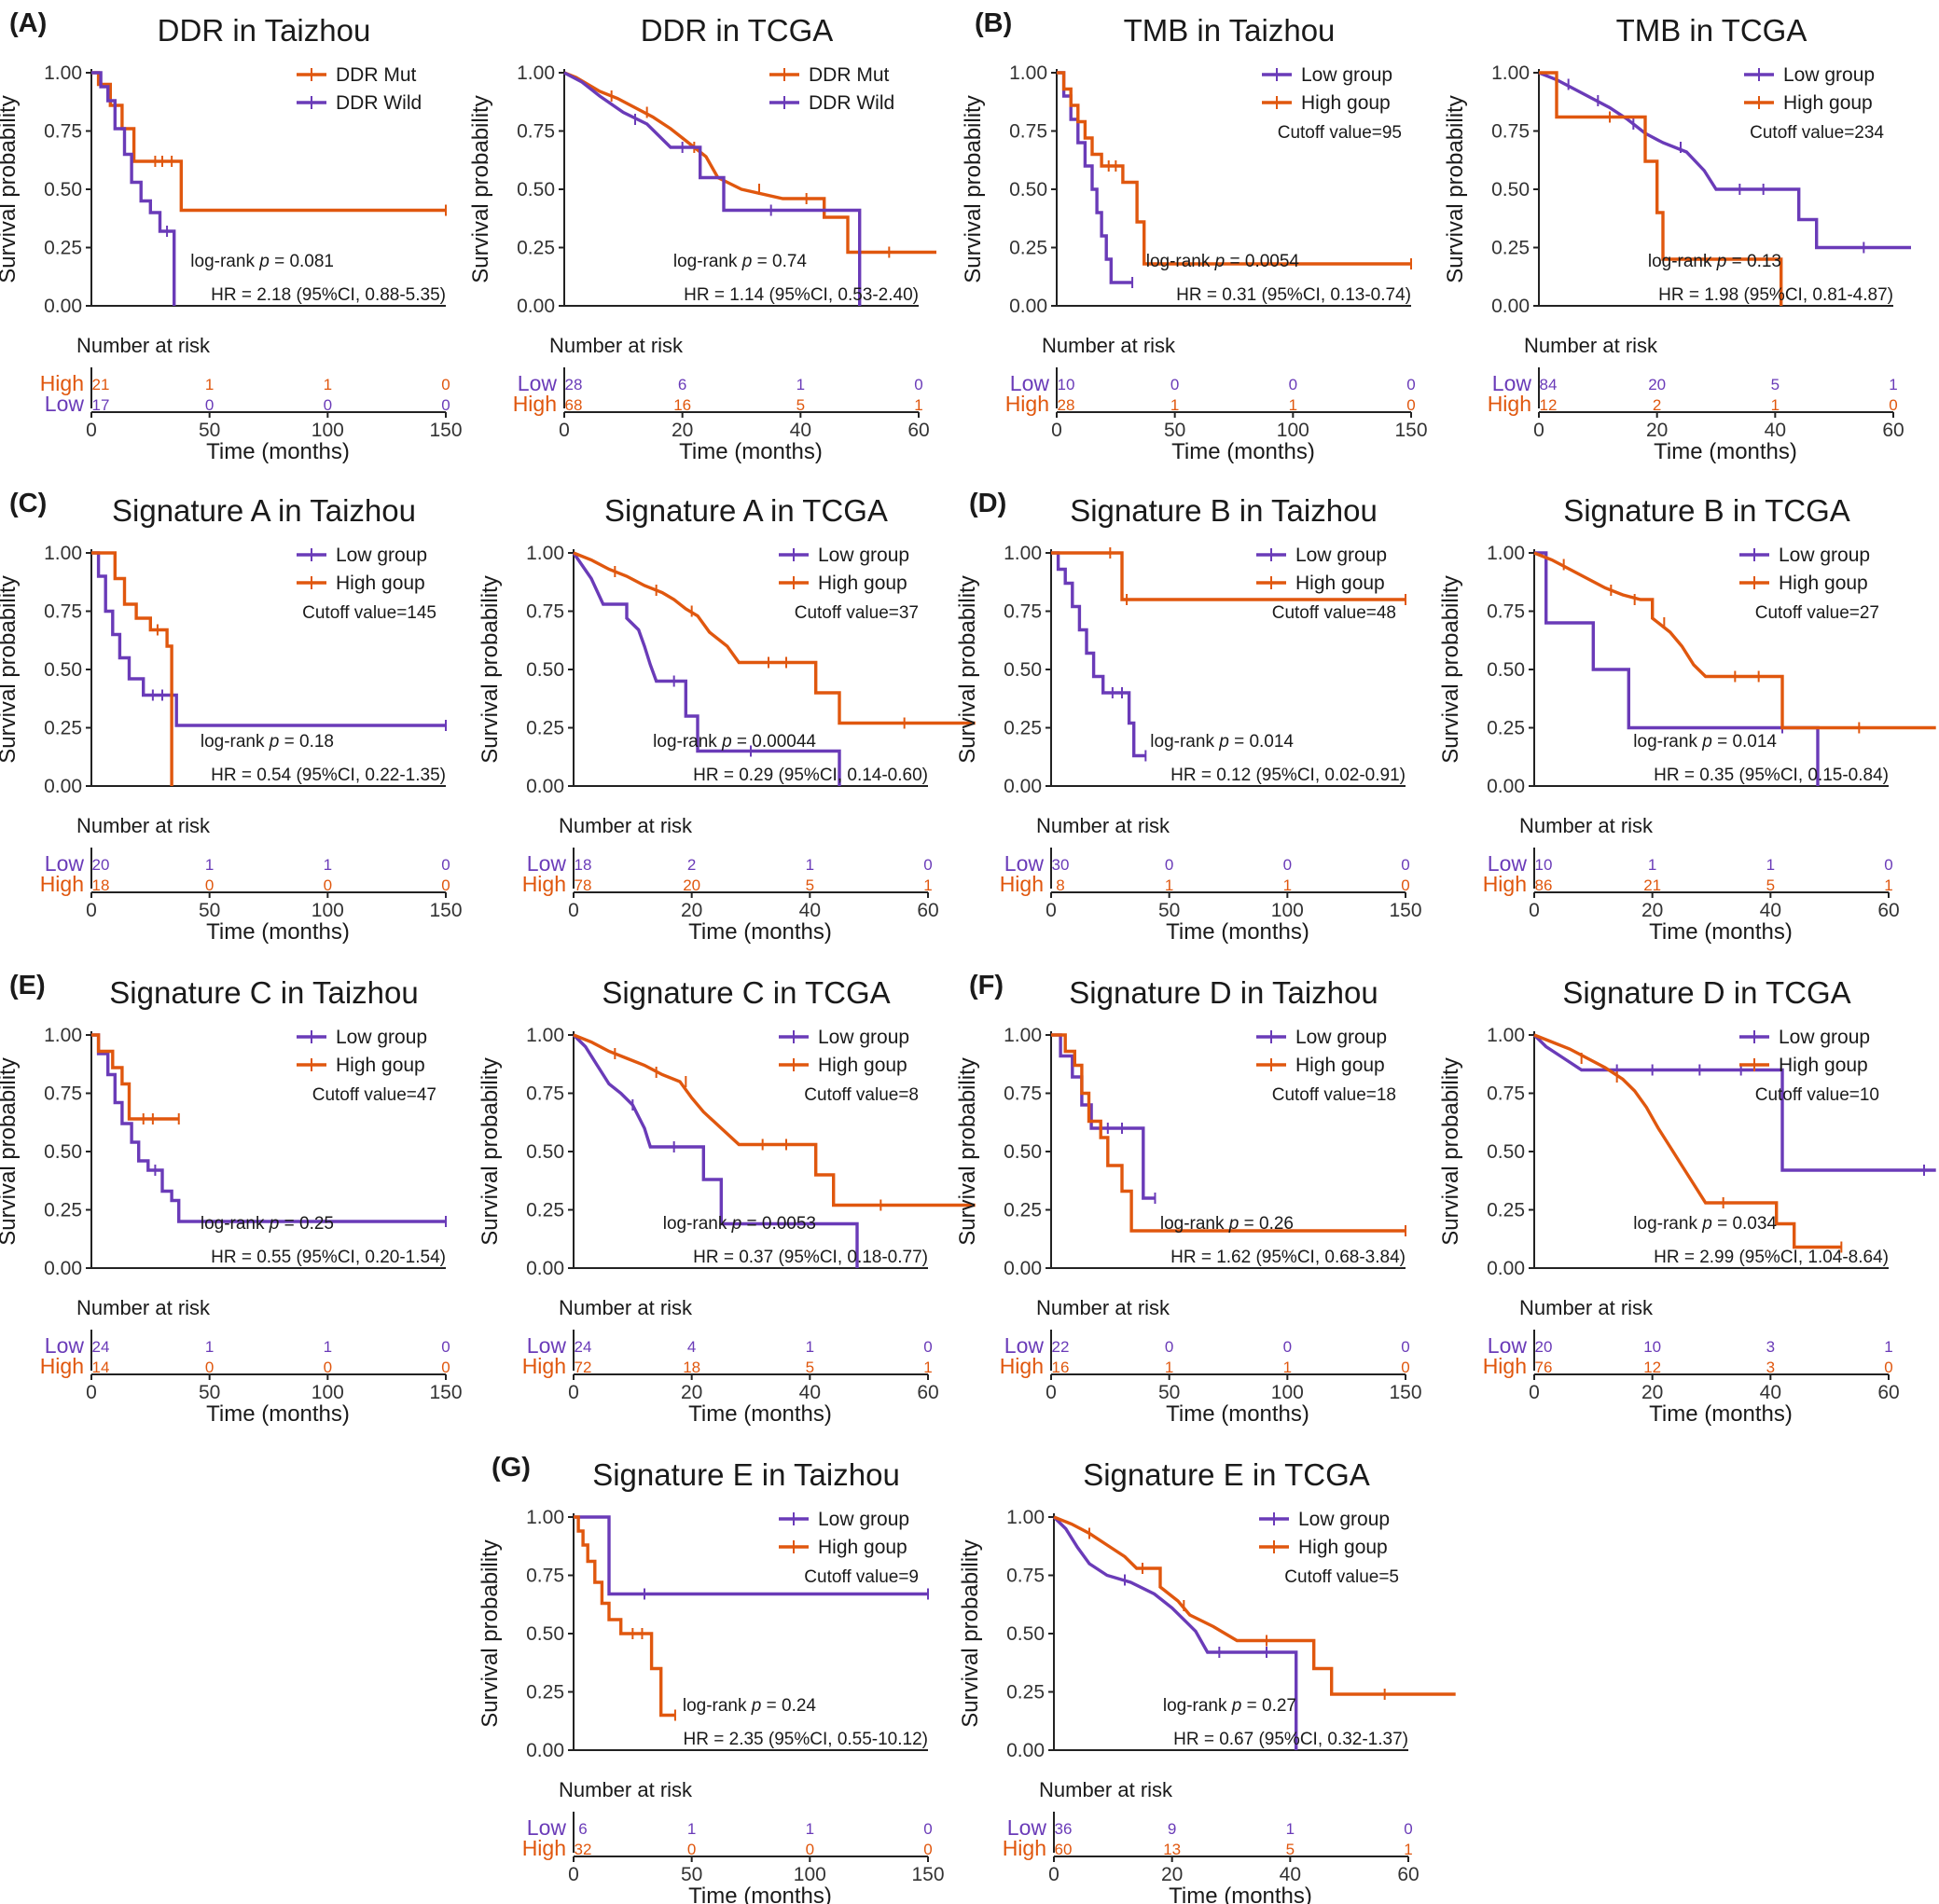 This screenshot has height=1904, width=1939. What do you see at coordinates (1706, 992) in the screenshot?
I see `panel-title: Signature D in TCGA` at bounding box center [1706, 992].